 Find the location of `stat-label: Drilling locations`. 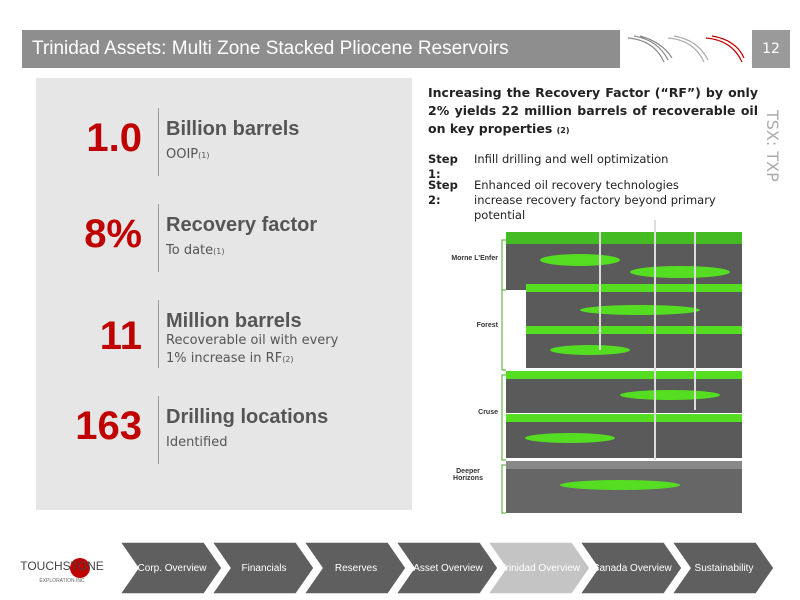

stat-label: Drilling locations is located at coordinates (247, 417).